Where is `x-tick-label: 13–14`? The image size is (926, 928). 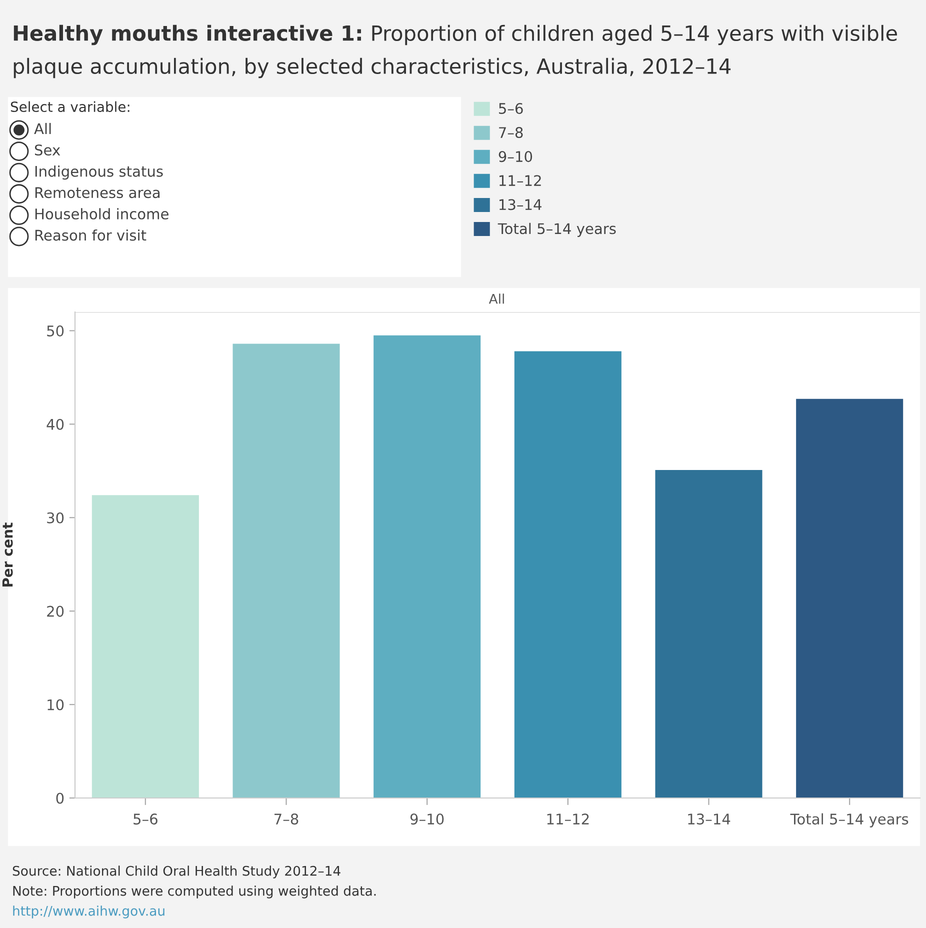
x-tick-label: 13–14 is located at coordinates (709, 819).